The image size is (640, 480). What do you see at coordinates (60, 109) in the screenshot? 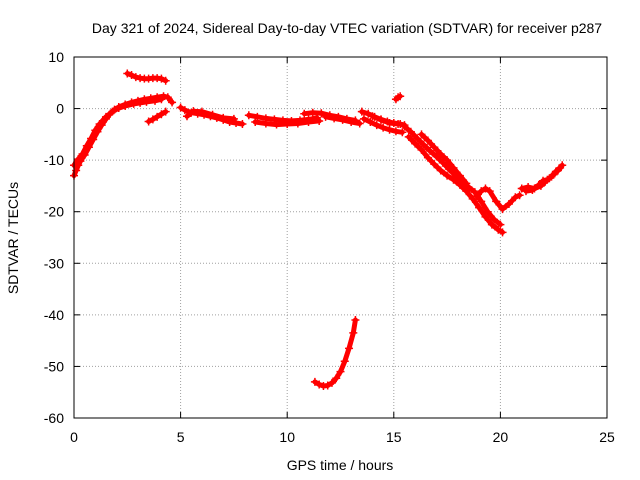
I see `y-tick-label: 0` at bounding box center [60, 109].